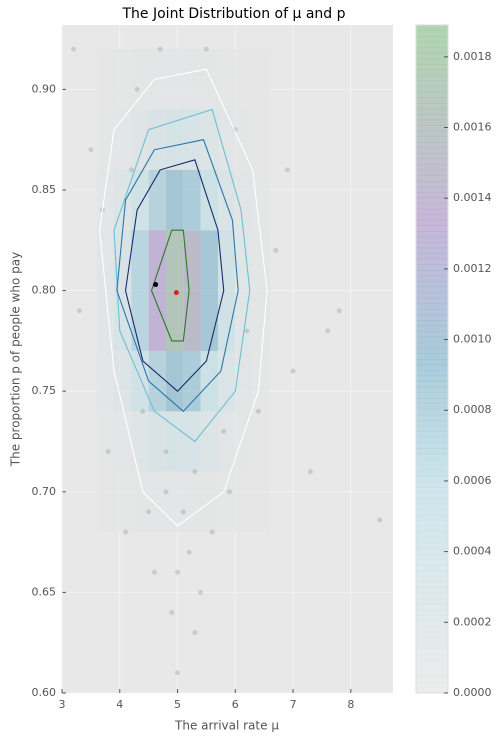  I want to click on y-axis-label: The proportion p of people who pay, so click(16, 359).